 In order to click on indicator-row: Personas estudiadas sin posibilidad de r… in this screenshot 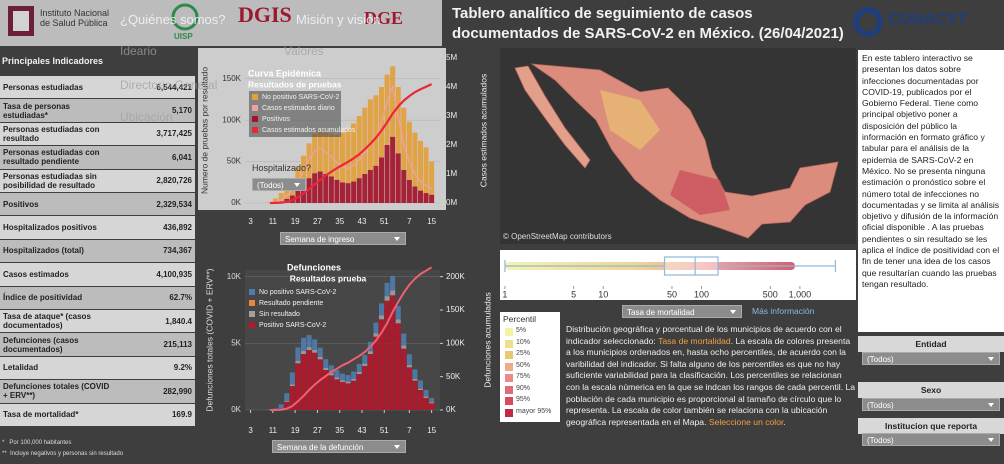, I will do `click(97, 180)`.